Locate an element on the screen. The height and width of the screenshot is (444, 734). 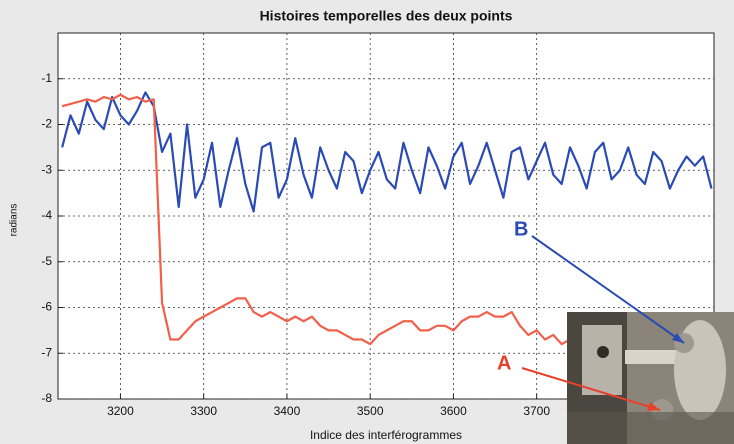
x-tick-label: 3700 is located at coordinates (536, 411).